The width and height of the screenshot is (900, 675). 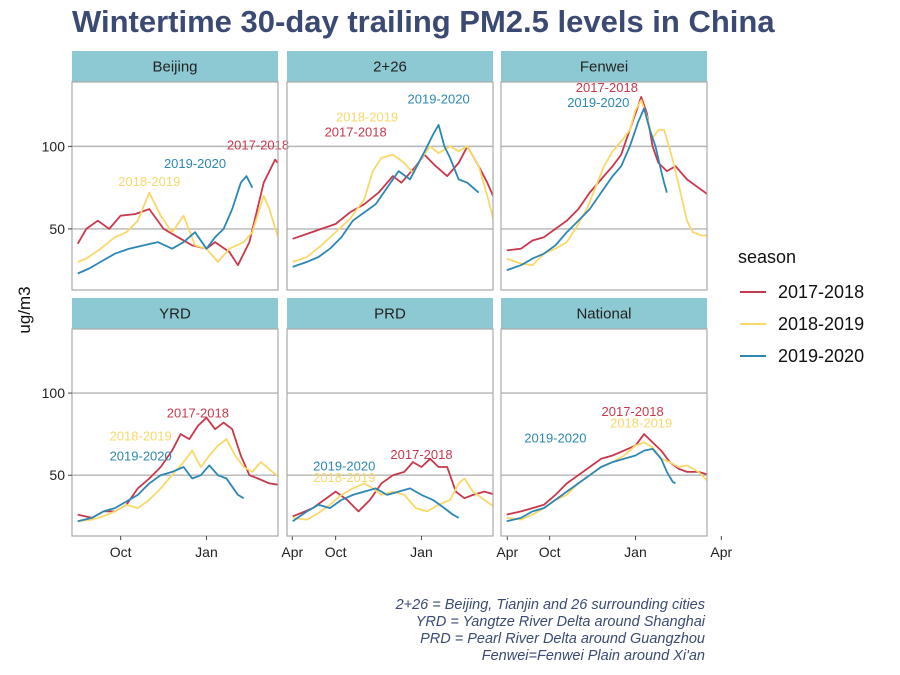 I want to click on y-axis-title: ug/m3, so click(x=24, y=309).